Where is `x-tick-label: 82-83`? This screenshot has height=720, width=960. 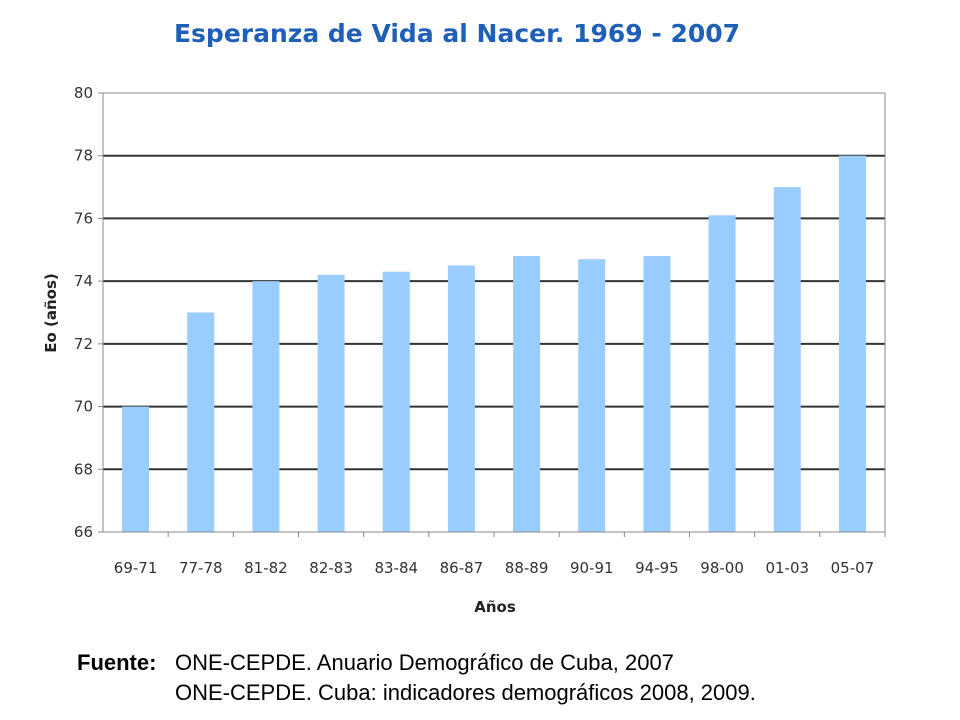
x-tick-label: 82-83 is located at coordinates (331, 568).